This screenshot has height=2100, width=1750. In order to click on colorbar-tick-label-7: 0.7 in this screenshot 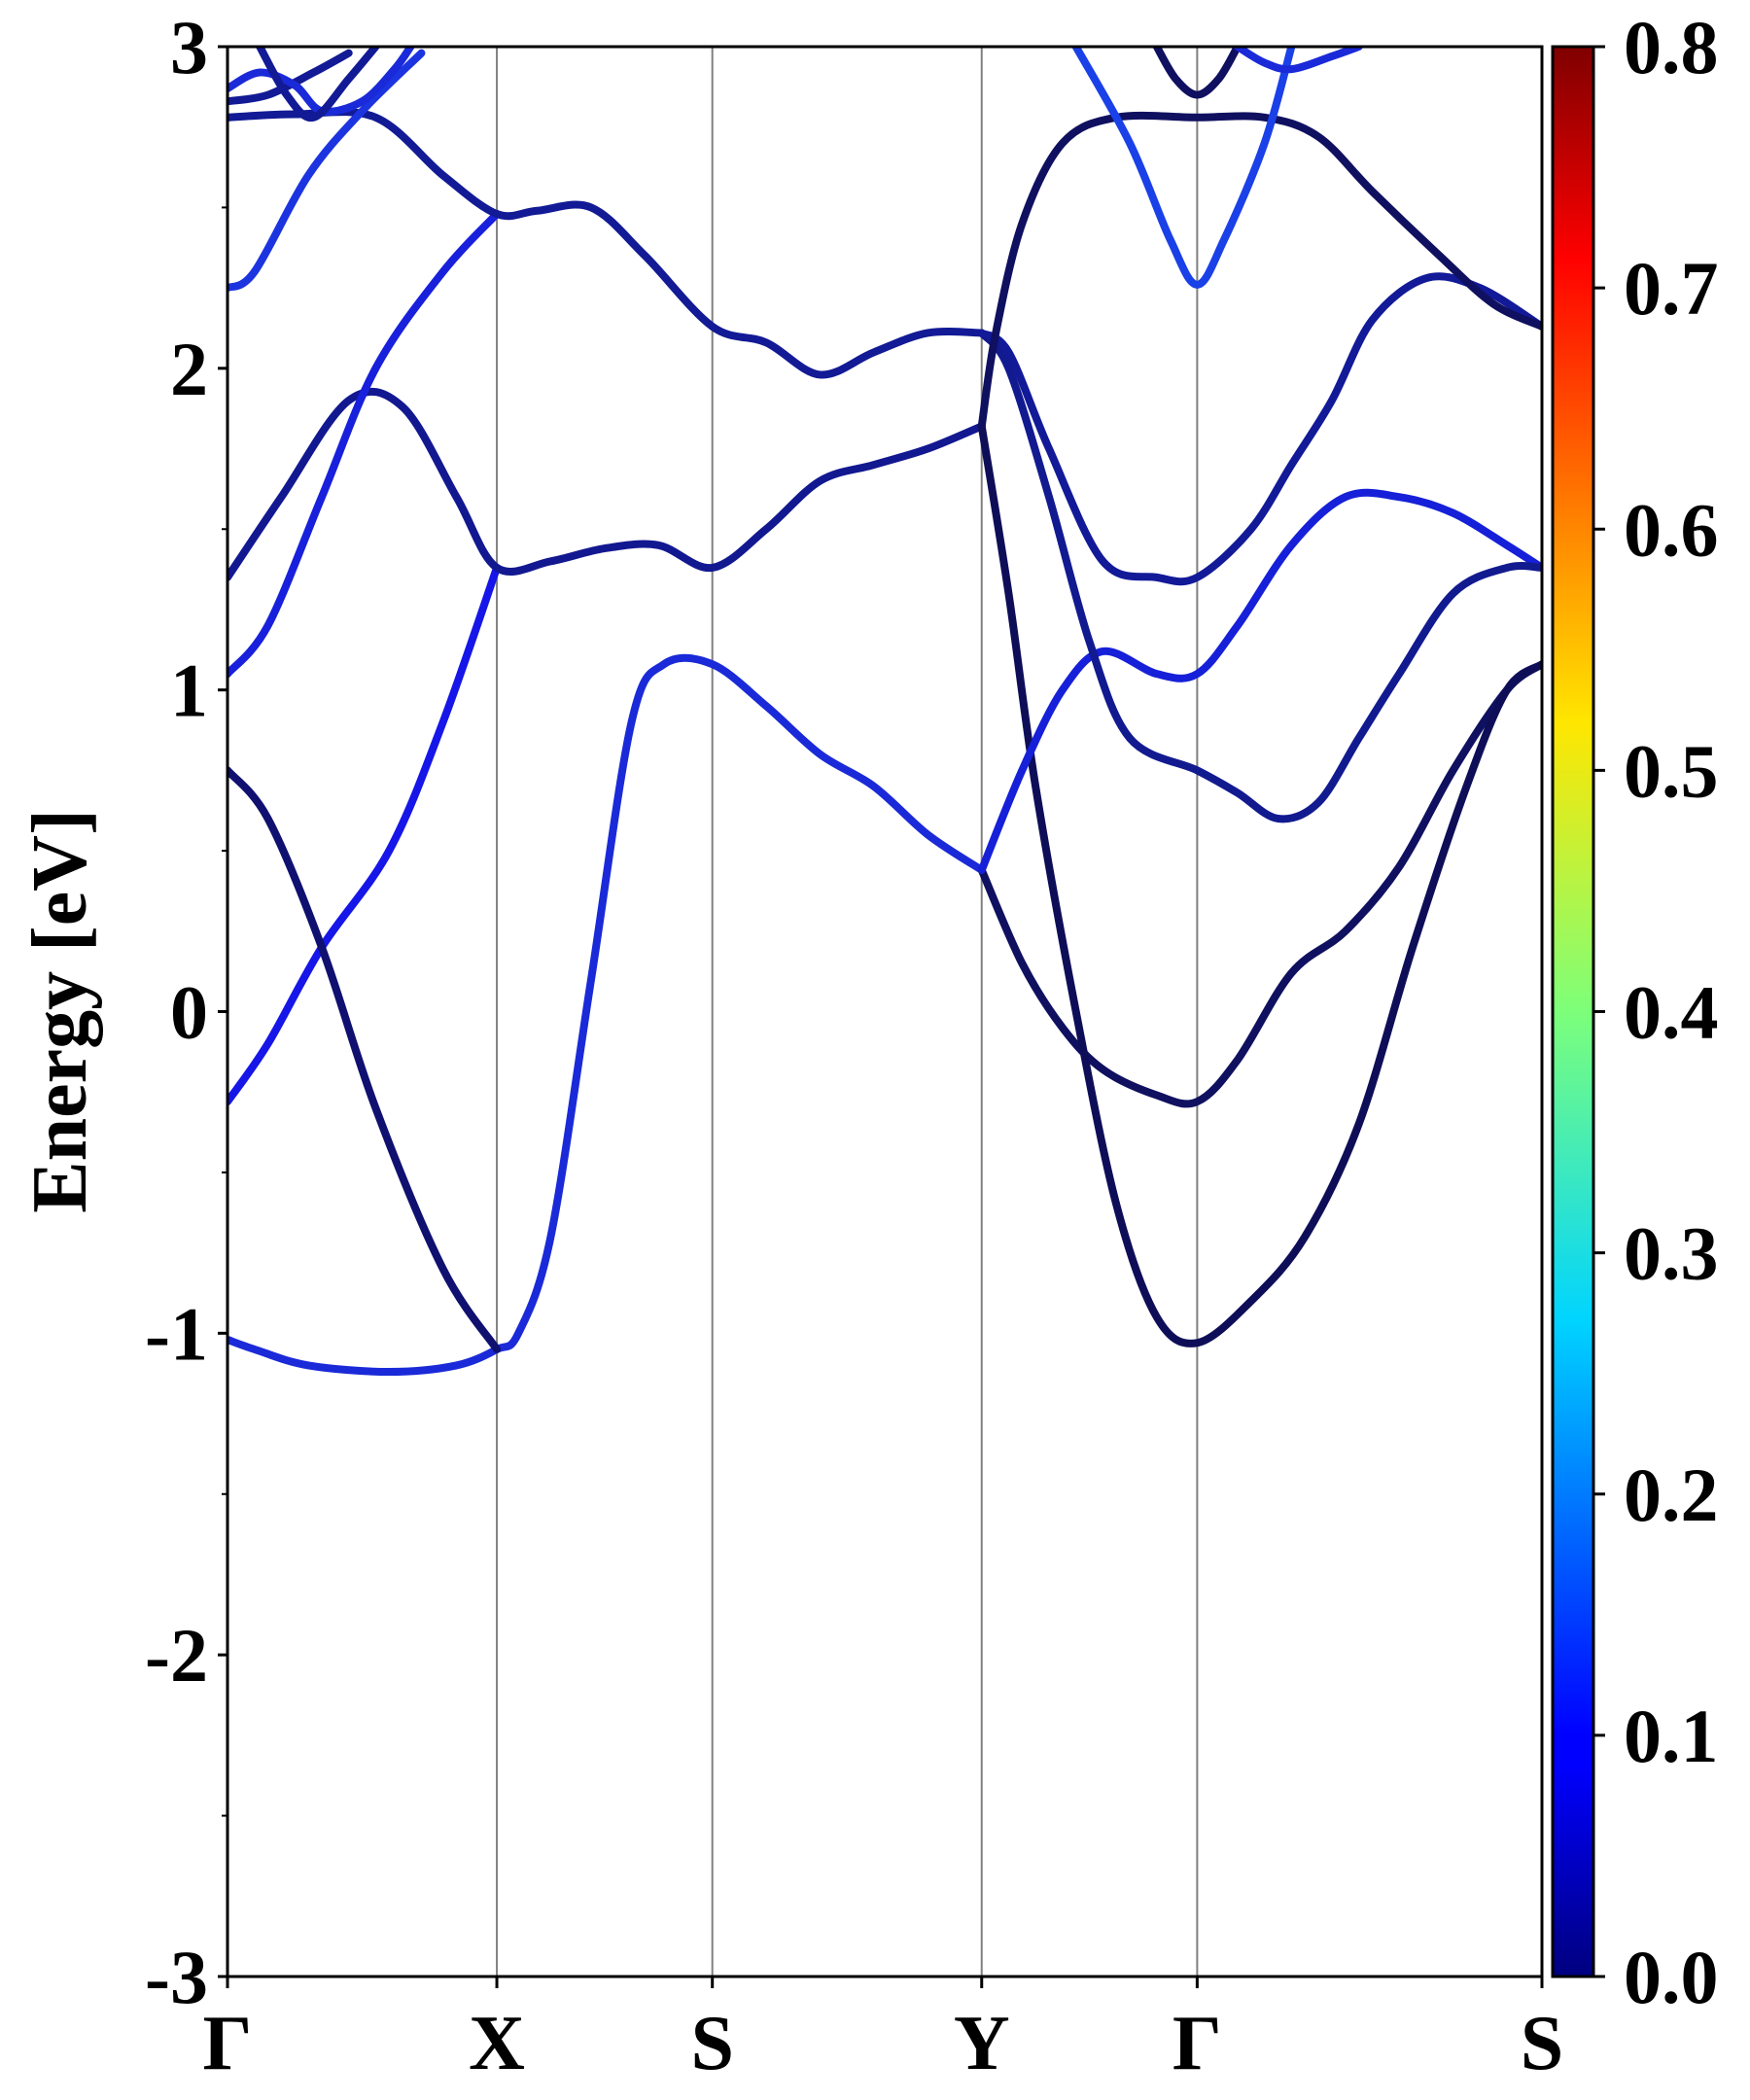, I will do `click(1671, 288)`.